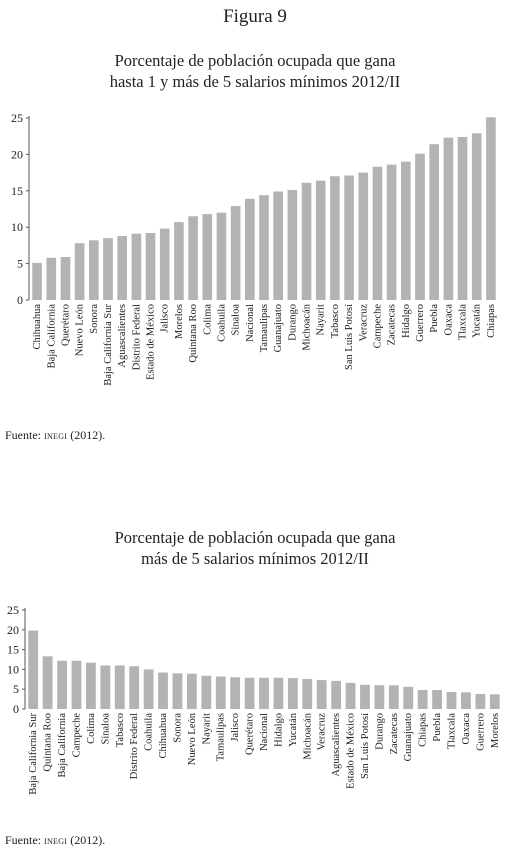 The width and height of the screenshot is (510, 863). What do you see at coordinates (250, 734) in the screenshot?
I see `chart-1-category-label: Querétaro` at bounding box center [250, 734].